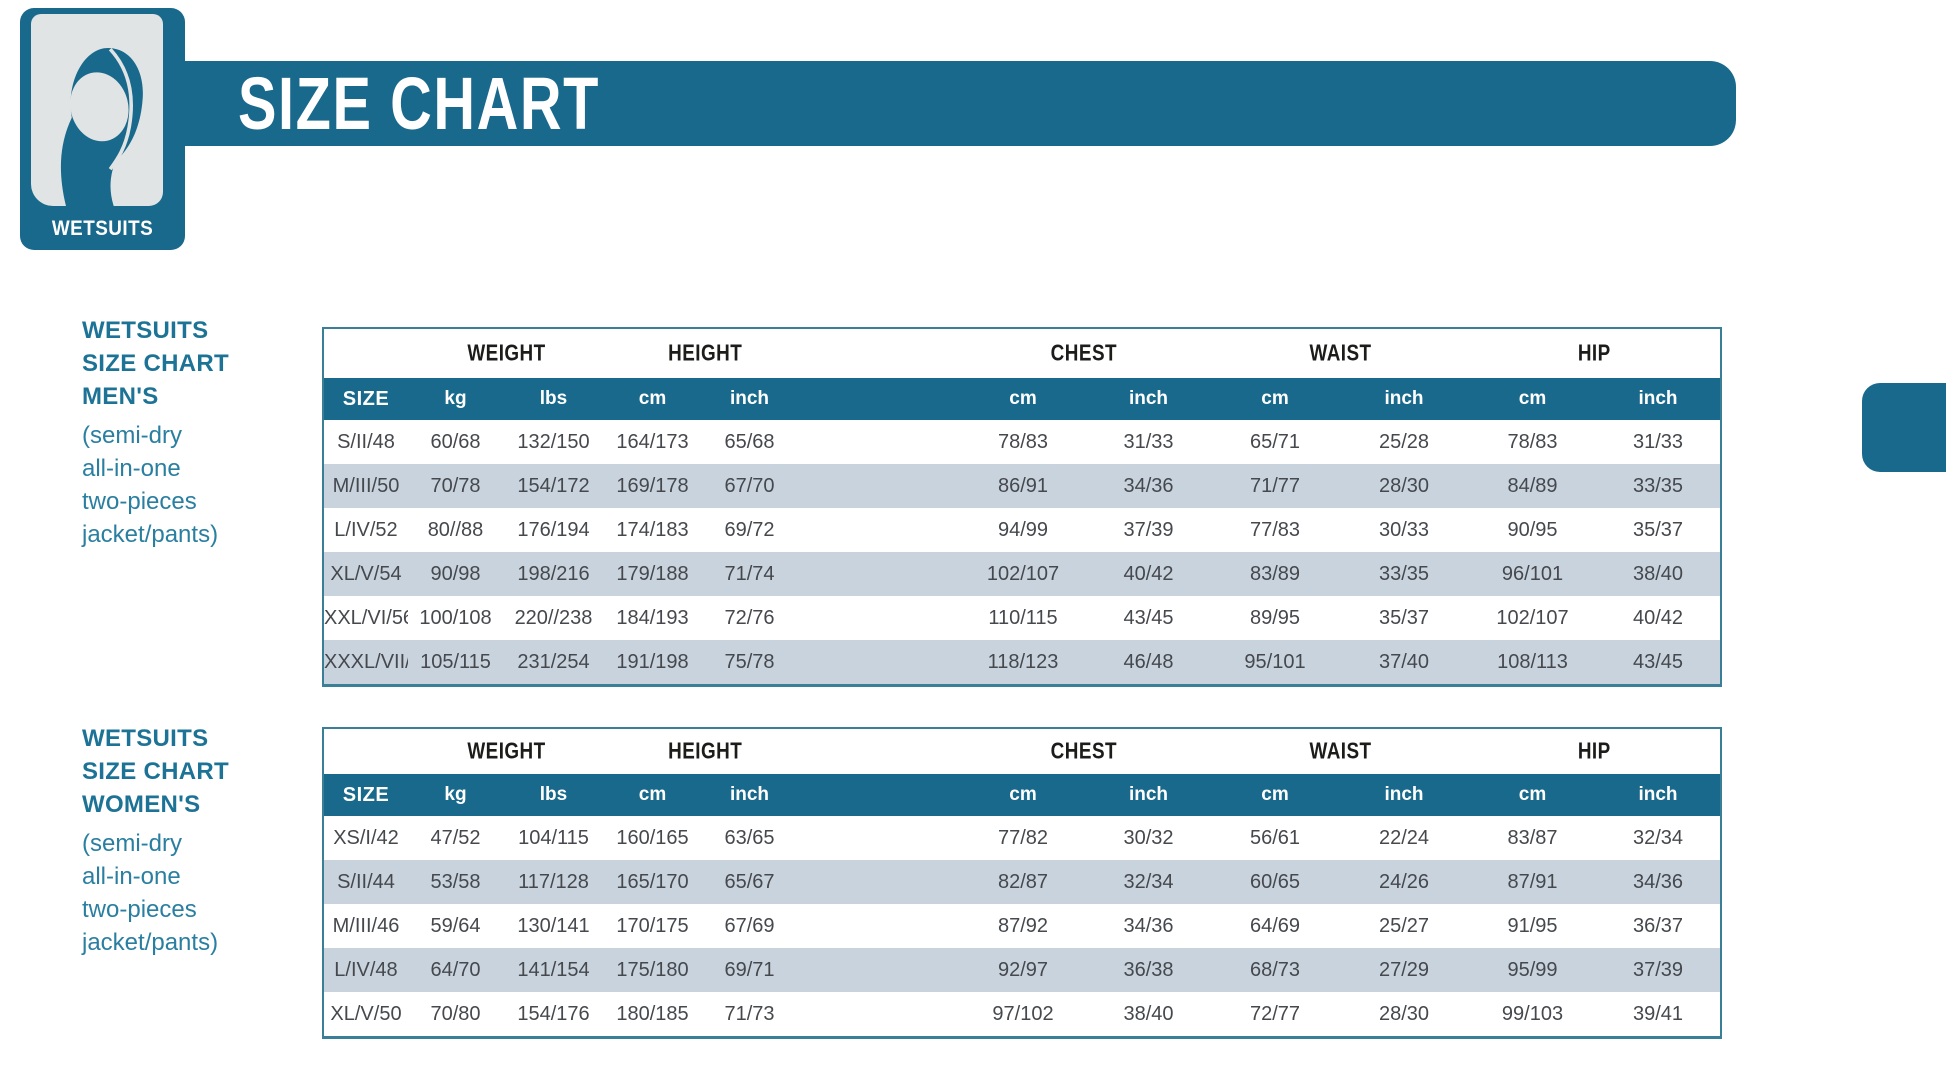 The width and height of the screenshot is (1946, 1085). What do you see at coordinates (652, 574) in the screenshot?
I see `table-cell: 179/188` at bounding box center [652, 574].